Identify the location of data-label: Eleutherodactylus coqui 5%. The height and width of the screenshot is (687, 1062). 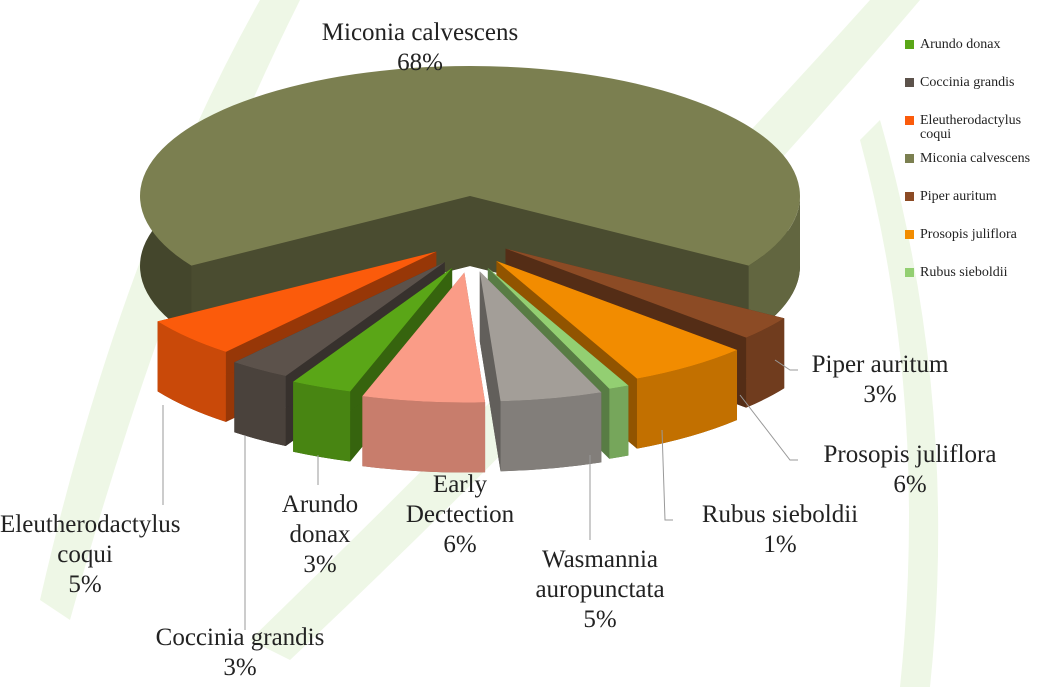
(90, 555).